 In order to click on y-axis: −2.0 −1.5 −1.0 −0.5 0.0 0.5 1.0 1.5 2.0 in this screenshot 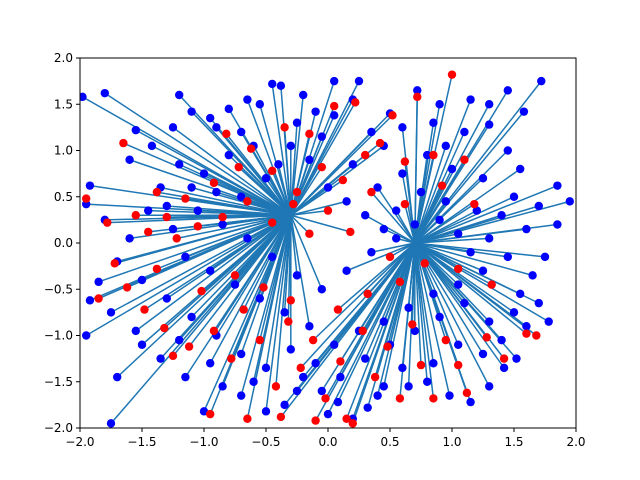, I will do `click(62, 243)`.